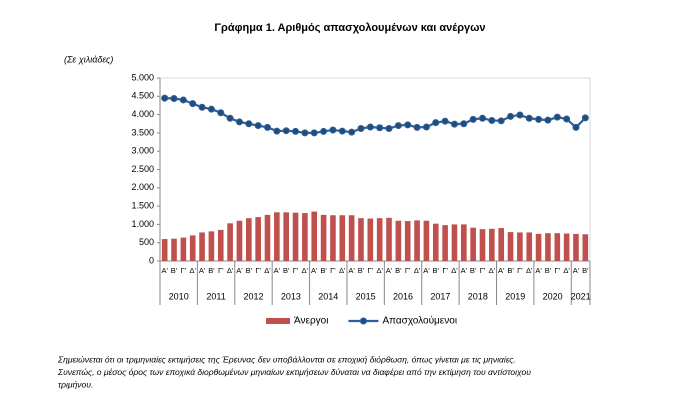  I want to click on year-label: 2011, so click(215, 296).